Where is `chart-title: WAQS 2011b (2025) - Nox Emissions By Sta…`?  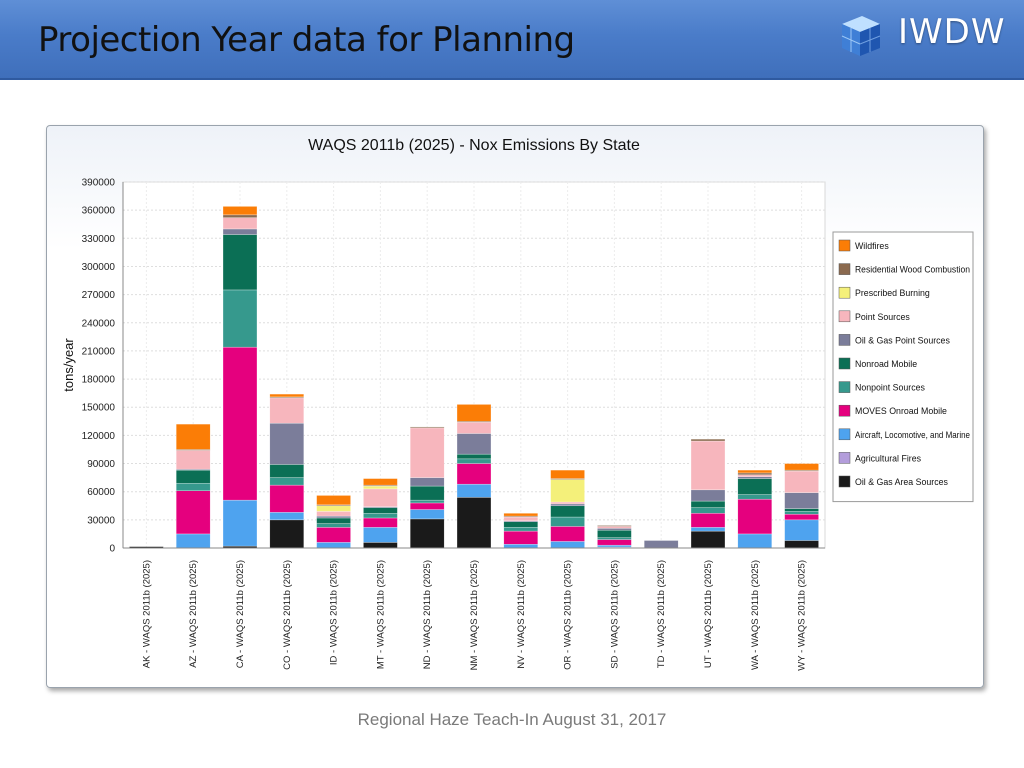 chart-title: WAQS 2011b (2025) - Nox Emissions By Sta… is located at coordinates (474, 145).